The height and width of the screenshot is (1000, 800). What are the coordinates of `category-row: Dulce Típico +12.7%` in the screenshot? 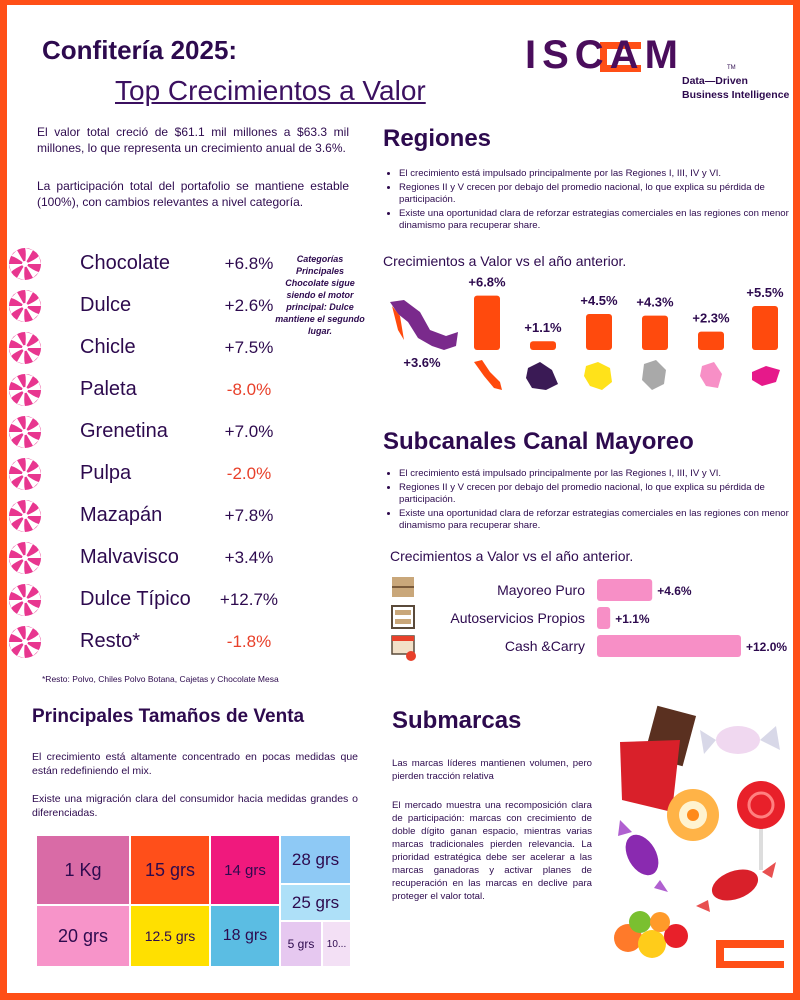 It's located at (176, 600).